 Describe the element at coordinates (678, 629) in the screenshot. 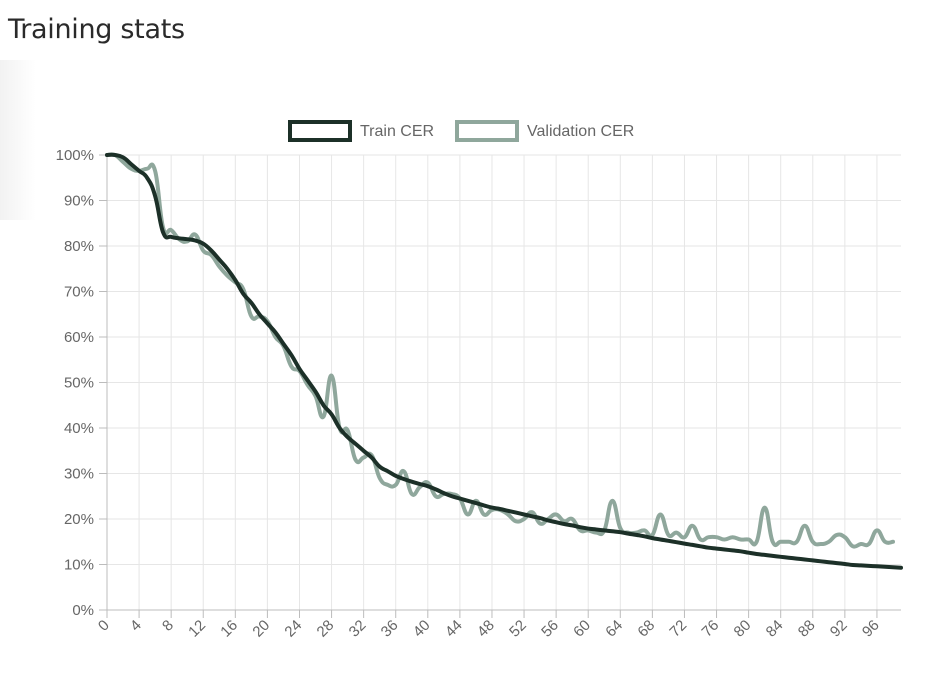

I see `x-tick-label: 72` at that location.